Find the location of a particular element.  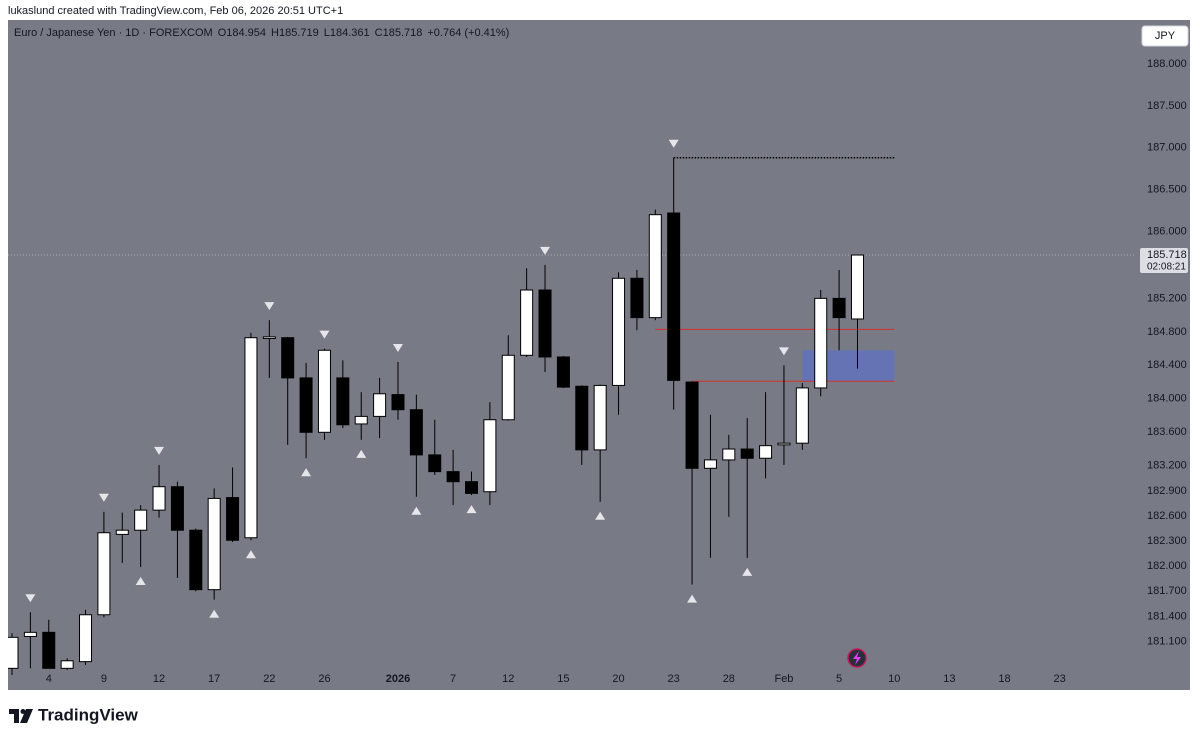

x-tick-label: 9 is located at coordinates (104, 679).